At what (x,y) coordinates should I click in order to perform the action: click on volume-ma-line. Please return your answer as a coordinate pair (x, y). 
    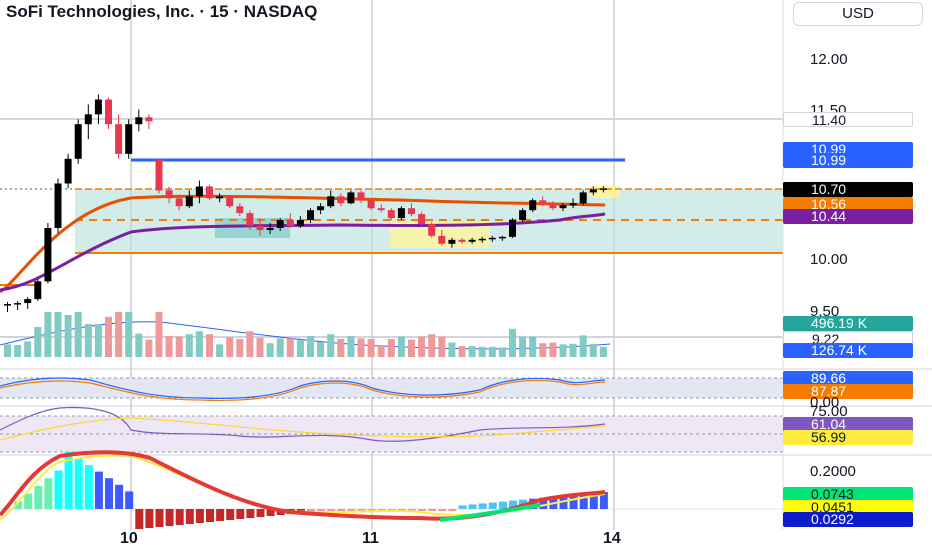
    Looking at the image, I should click on (305, 335).